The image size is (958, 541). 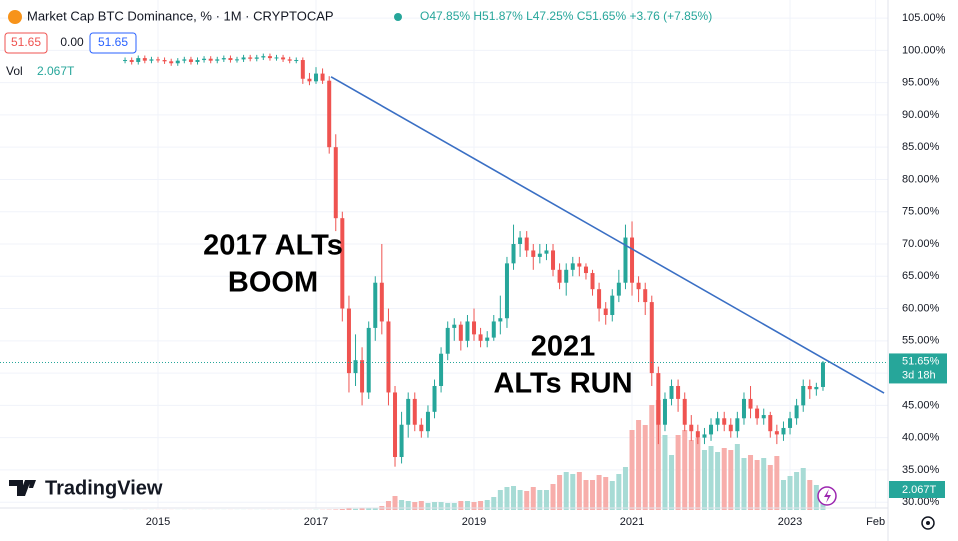 What do you see at coordinates (921, 276) in the screenshot?
I see `y-tick-label: 65.00%` at bounding box center [921, 276].